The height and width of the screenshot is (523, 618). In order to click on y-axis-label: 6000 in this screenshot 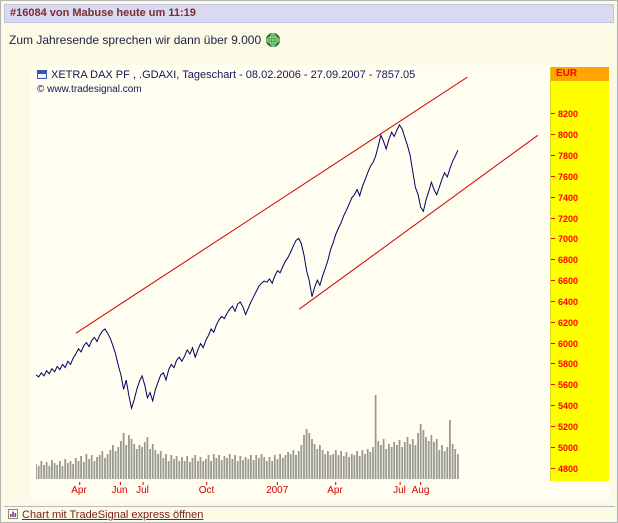, I will do `click(564, 343)`.